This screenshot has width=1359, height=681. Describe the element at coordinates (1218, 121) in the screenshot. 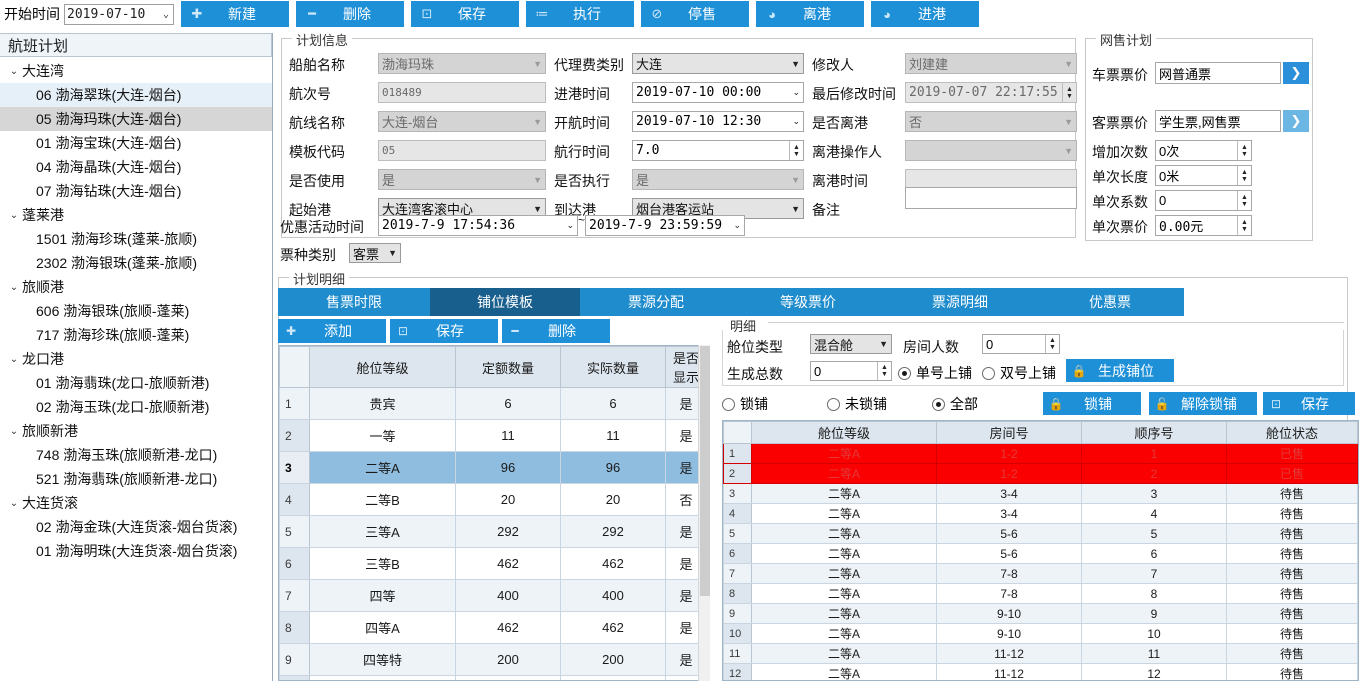

I see `pax-fare-field: 学生票,网售票` at that location.